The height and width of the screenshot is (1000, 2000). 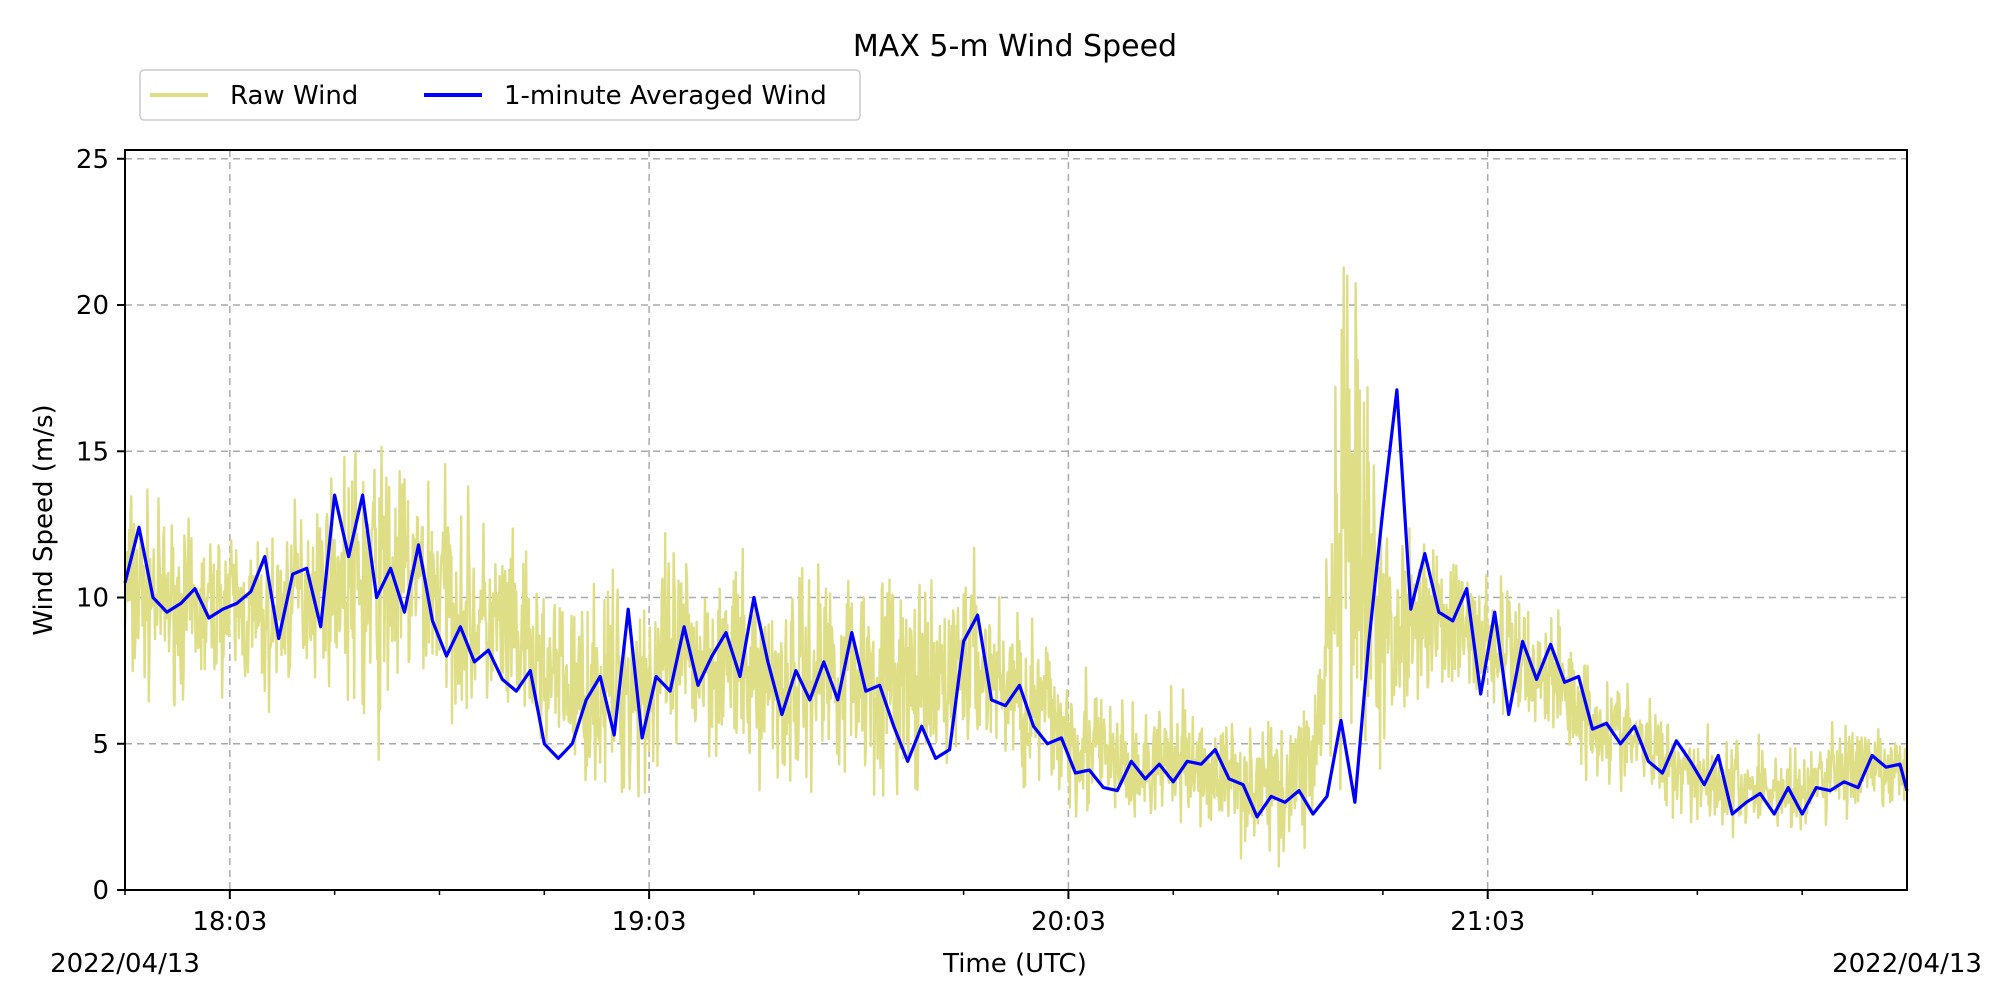 I want to click on date-label-left: 2022/04/13, so click(x=125, y=964).